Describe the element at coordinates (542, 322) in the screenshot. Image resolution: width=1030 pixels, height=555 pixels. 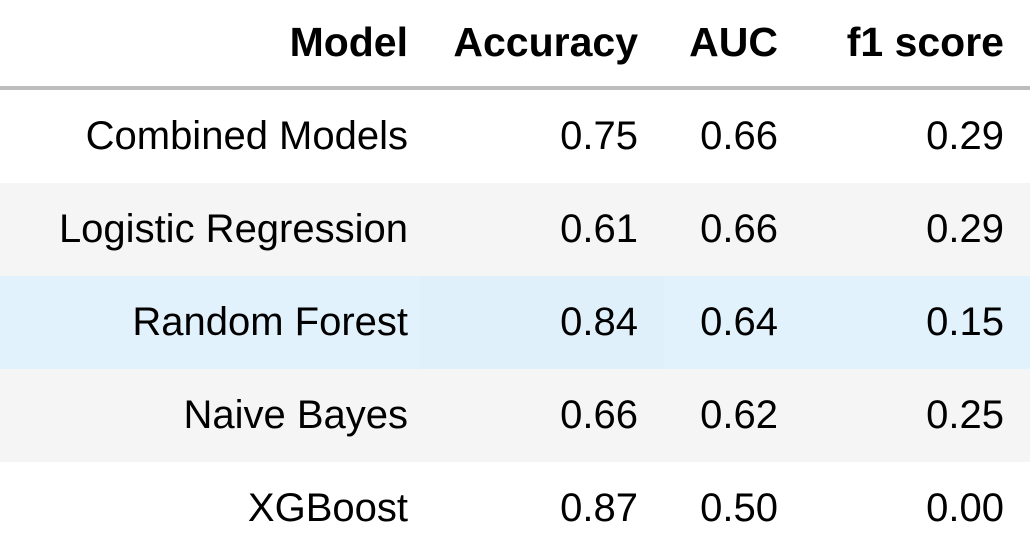
I see `cell-accuracy: 0.84` at that location.